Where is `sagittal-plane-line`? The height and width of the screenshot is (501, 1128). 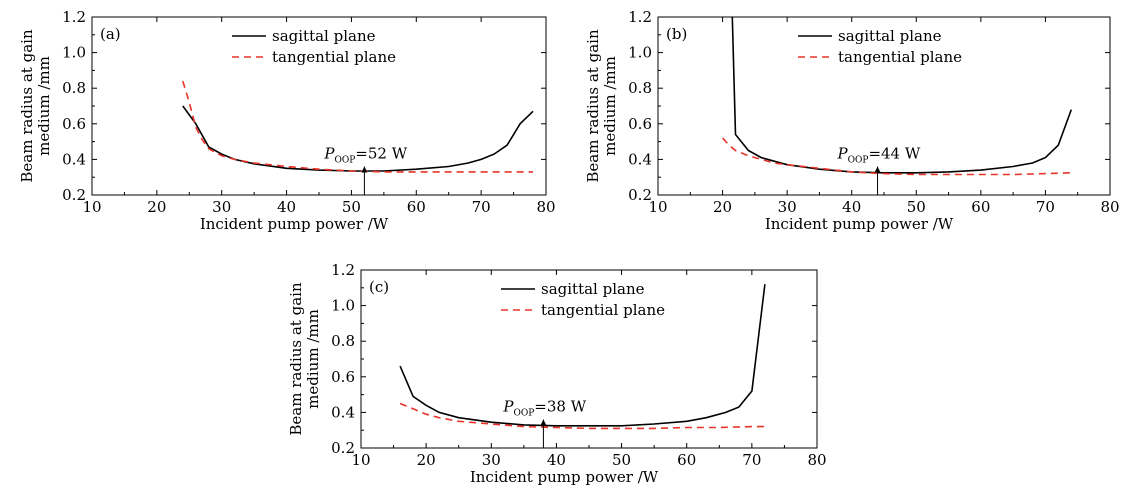 sagittal-plane-line is located at coordinates (582, 355).